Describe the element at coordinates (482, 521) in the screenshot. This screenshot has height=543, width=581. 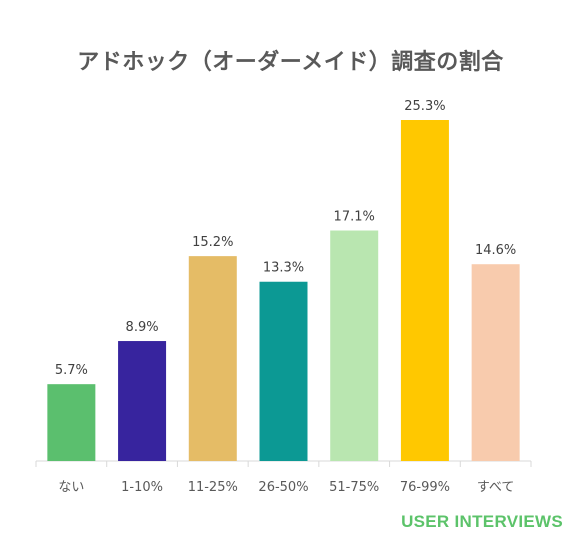
I see `user-interviews-logo: USER INTERVIEWS` at that location.